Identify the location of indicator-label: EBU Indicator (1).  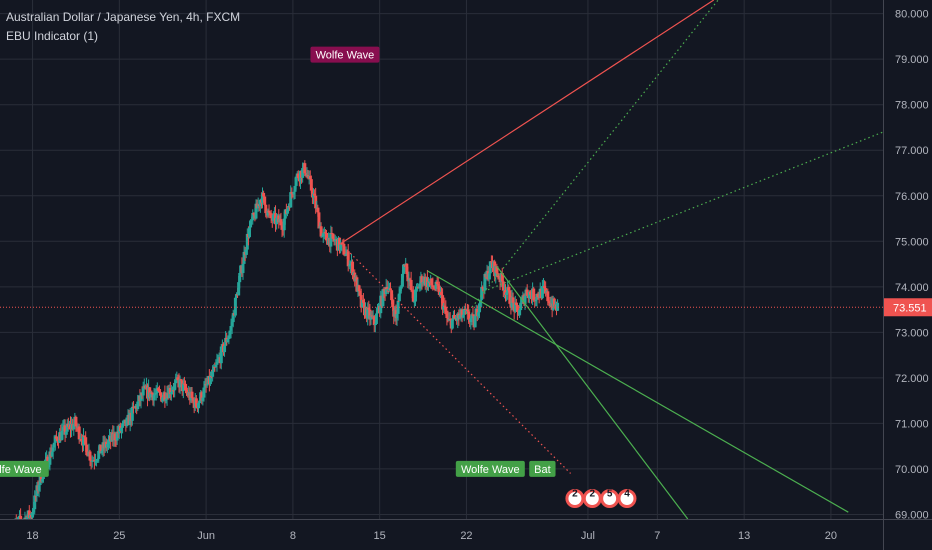
(52, 36).